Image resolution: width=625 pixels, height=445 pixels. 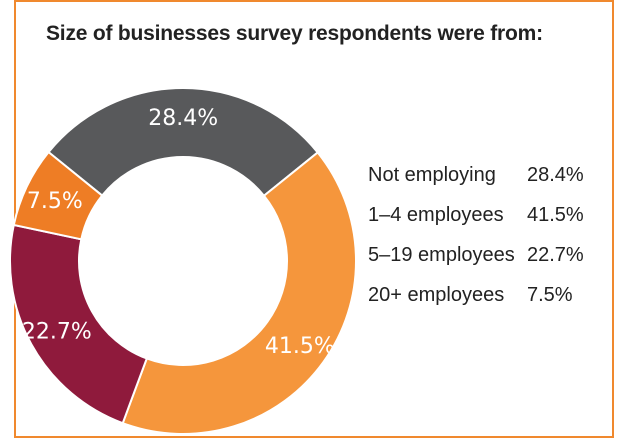 I want to click on slice-not-employing, so click(x=183, y=142).